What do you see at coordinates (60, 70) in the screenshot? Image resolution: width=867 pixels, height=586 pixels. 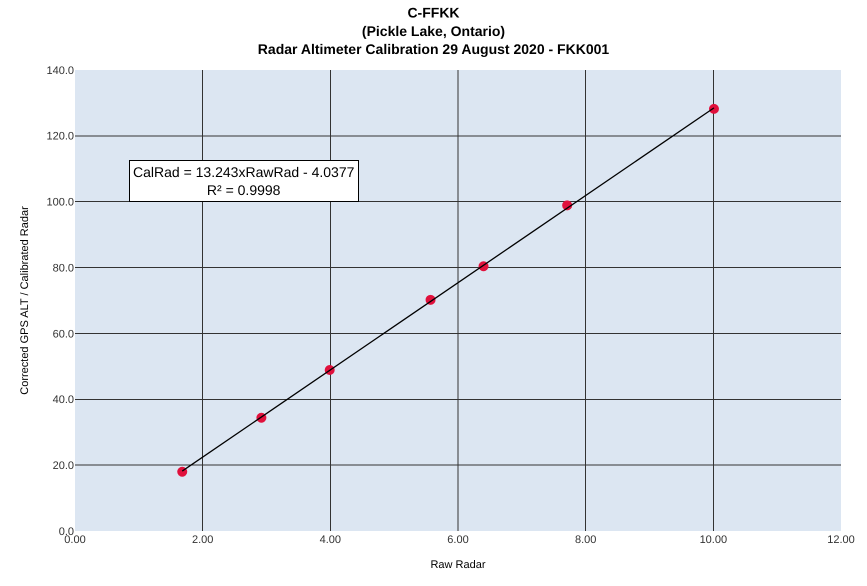 I see `y-tick-label: 140.0` at bounding box center [60, 70].